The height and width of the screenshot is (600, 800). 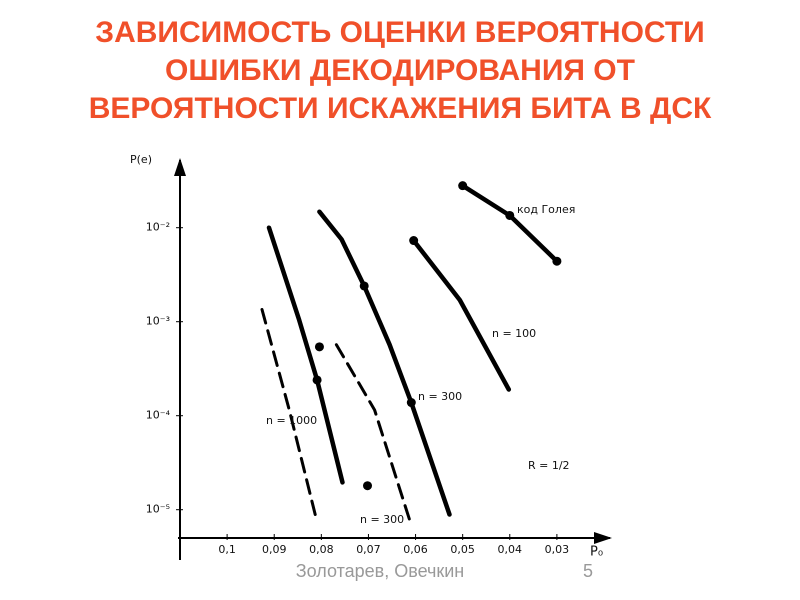 What do you see at coordinates (180, 167) in the screenshot?
I see `y-arrow` at bounding box center [180, 167].